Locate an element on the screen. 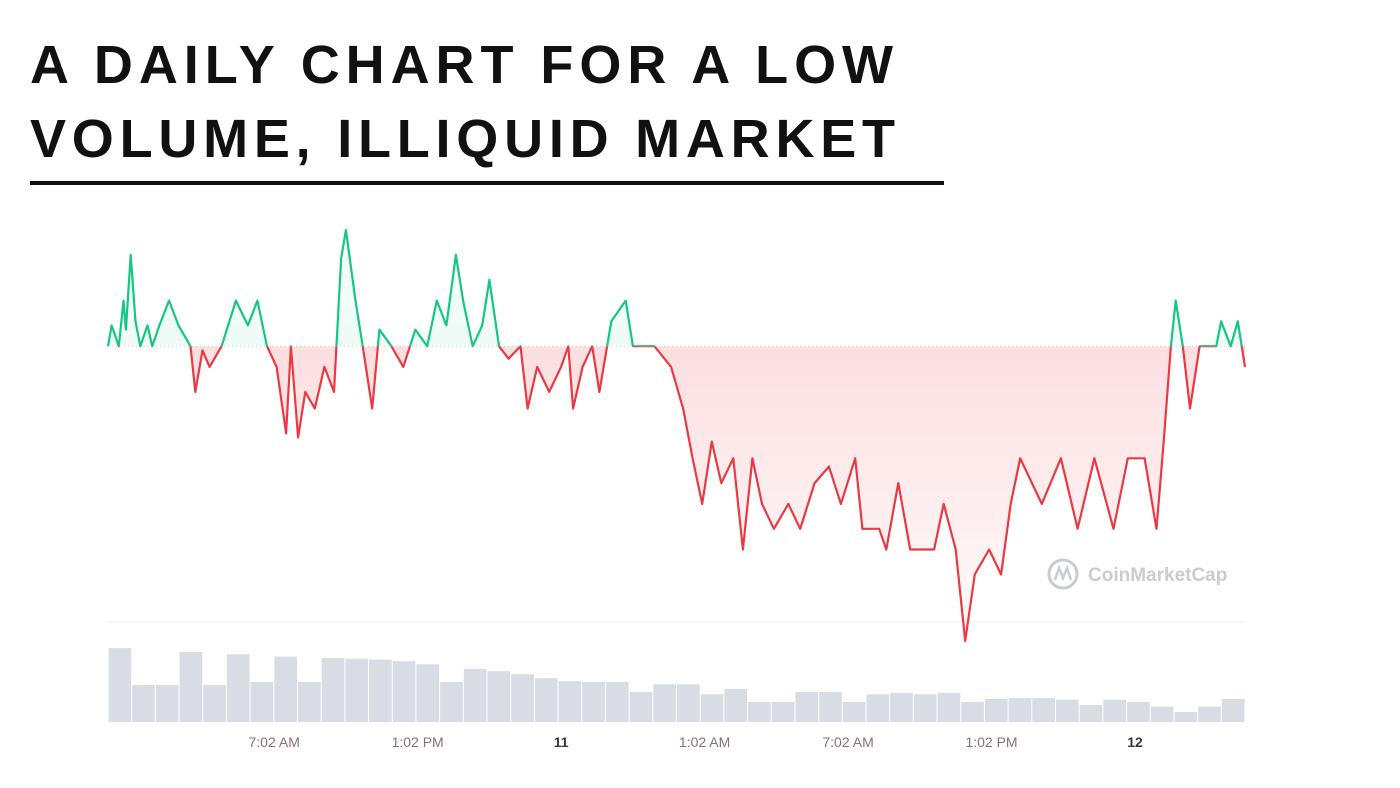 This screenshot has width=1400, height=788. x-tick-label: 12 is located at coordinates (1135, 742).